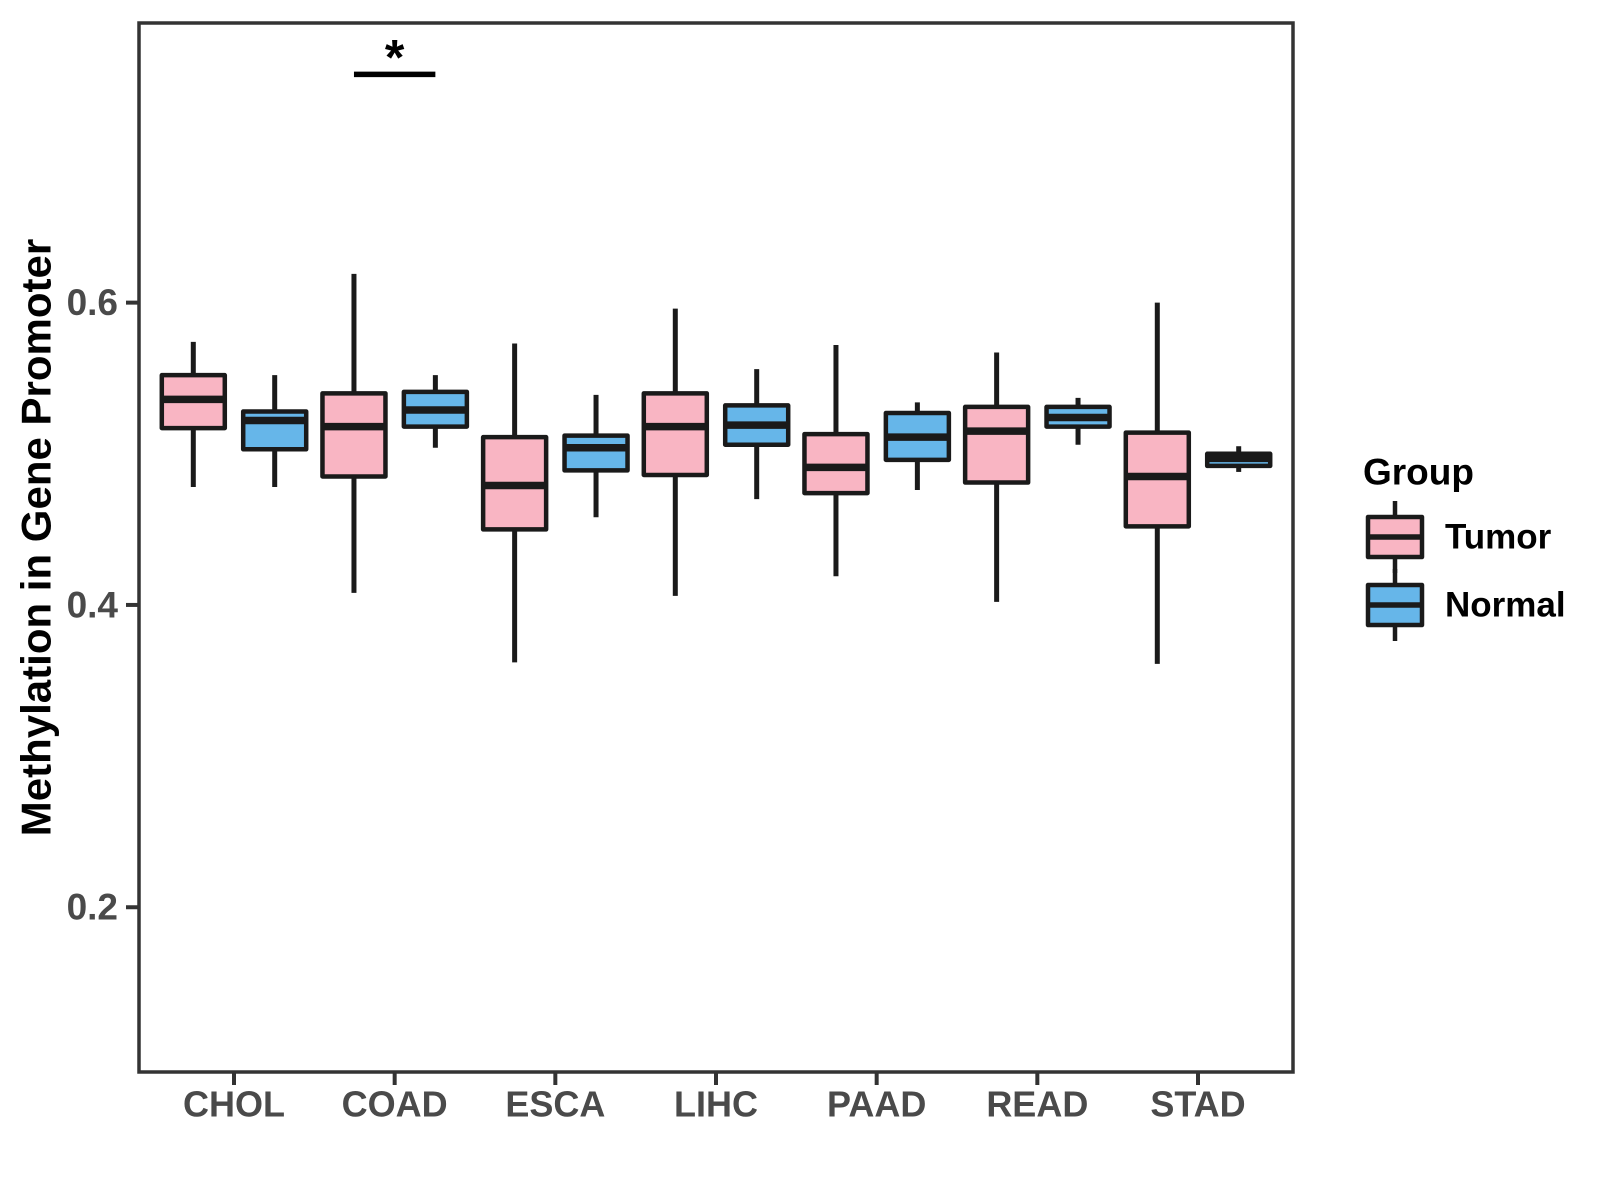 This screenshot has width=1600, height=1200. What do you see at coordinates (876, 1104) in the screenshot?
I see `x-tick-label-PAAD: PAAD` at bounding box center [876, 1104].